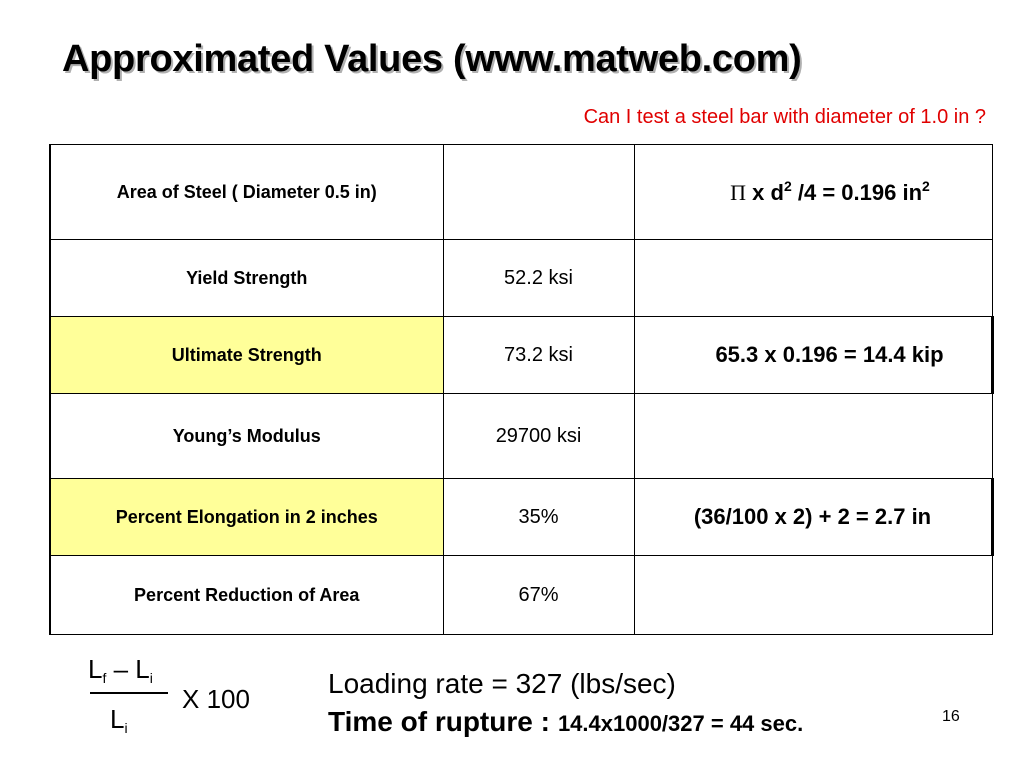  Describe the element at coordinates (538, 436) in the screenshot. I see `row-value: 29700 ksi` at that location.